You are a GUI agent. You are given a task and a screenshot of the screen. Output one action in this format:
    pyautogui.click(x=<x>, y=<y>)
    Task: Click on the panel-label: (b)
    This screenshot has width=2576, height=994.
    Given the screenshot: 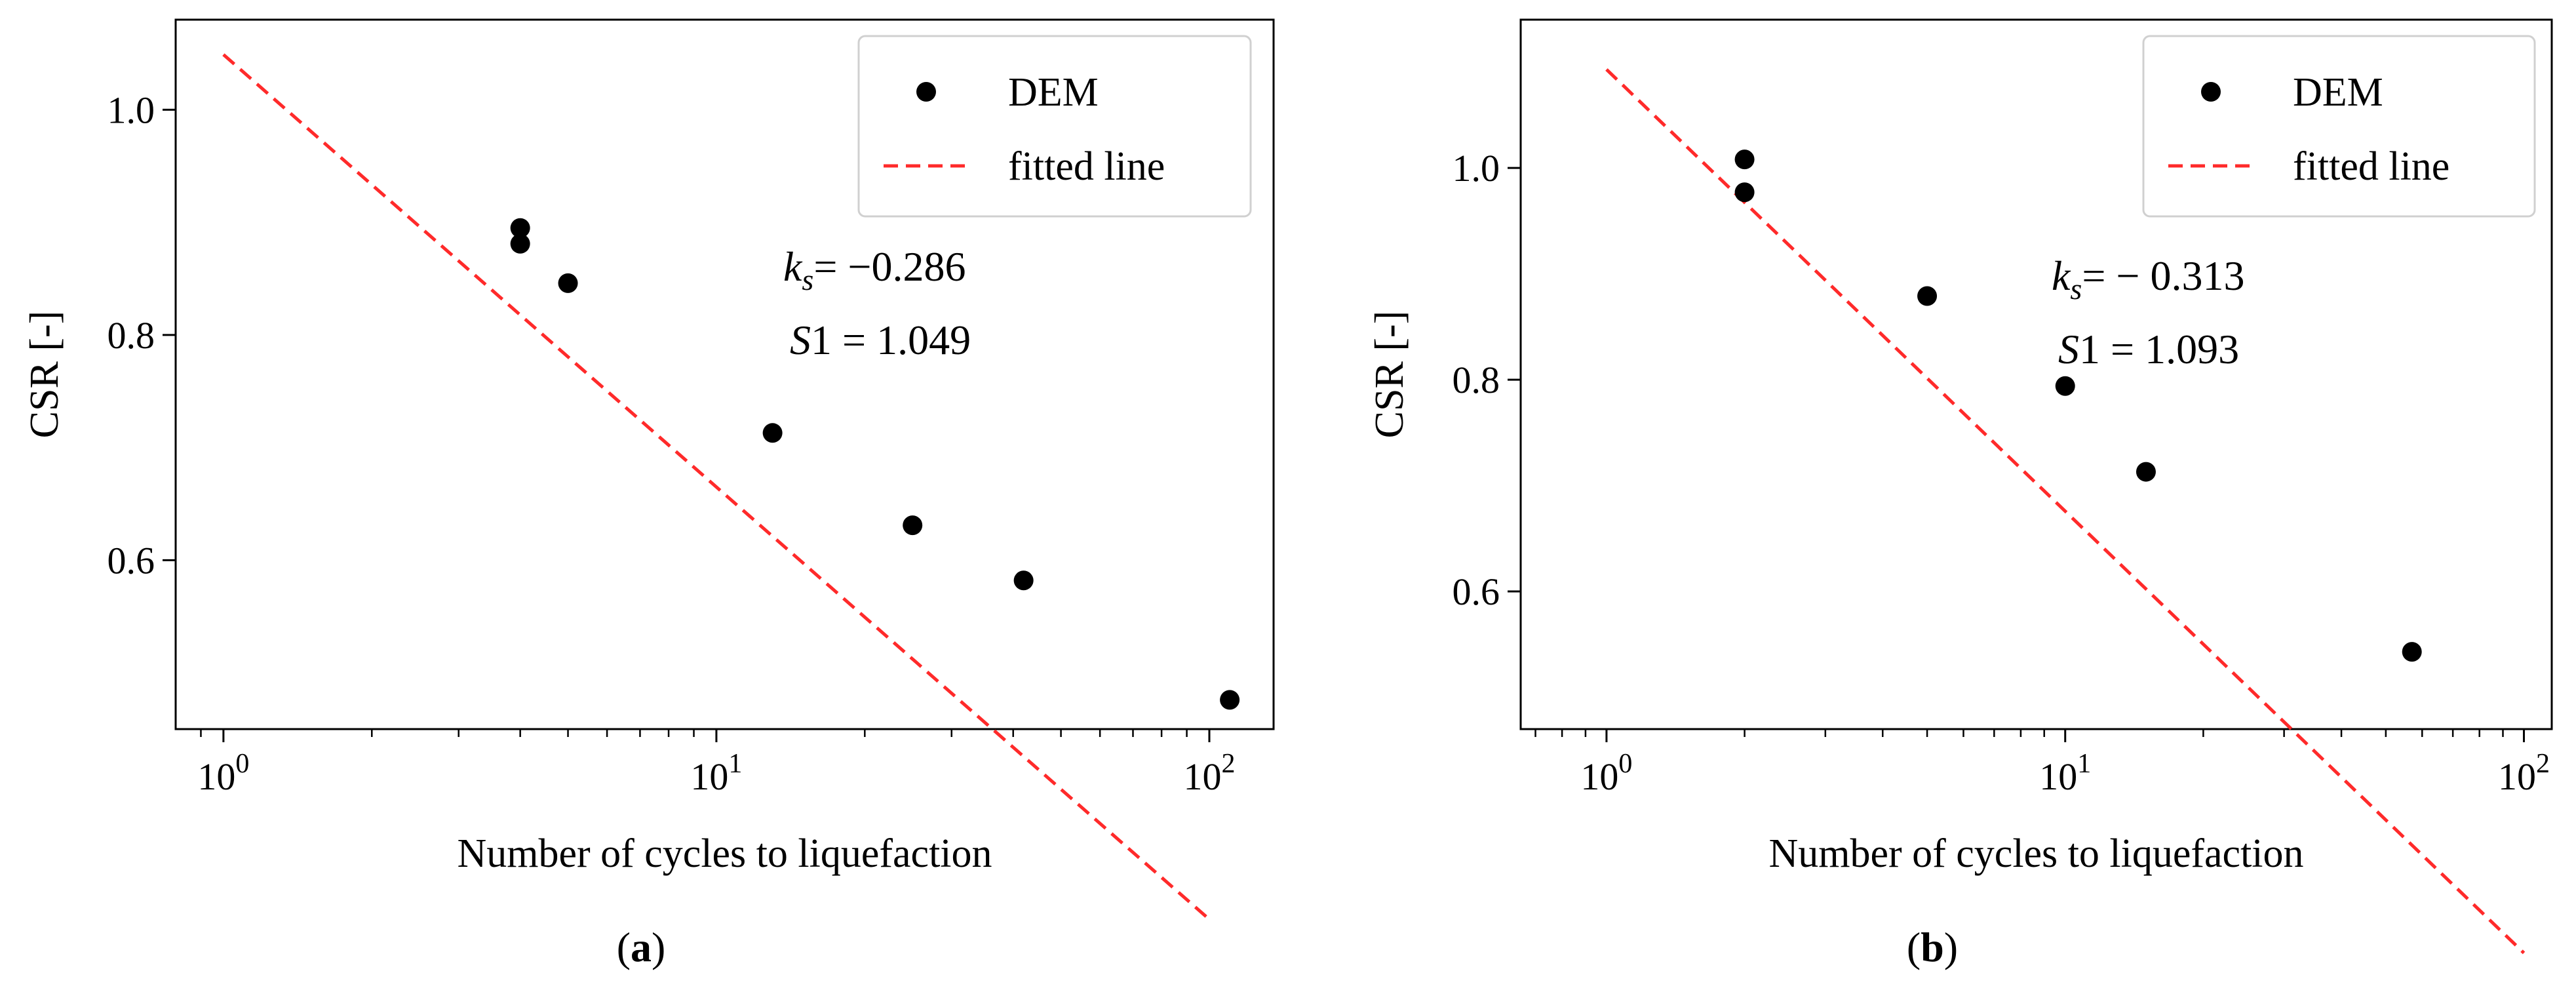 What is the action you would take?
    pyautogui.click(x=1932, y=947)
    